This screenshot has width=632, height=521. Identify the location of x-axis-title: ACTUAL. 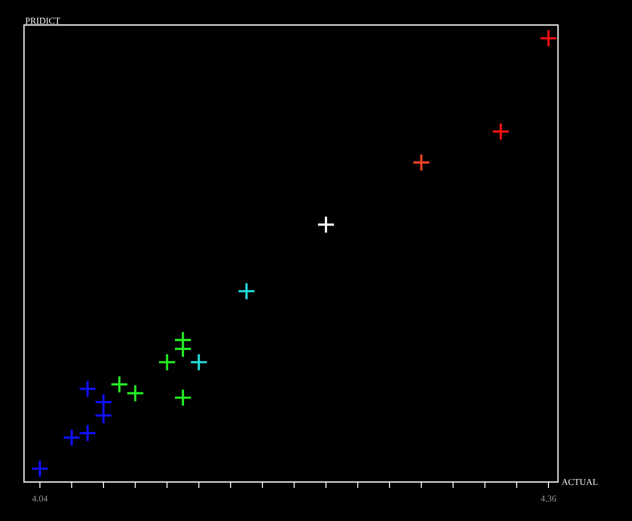
(580, 482).